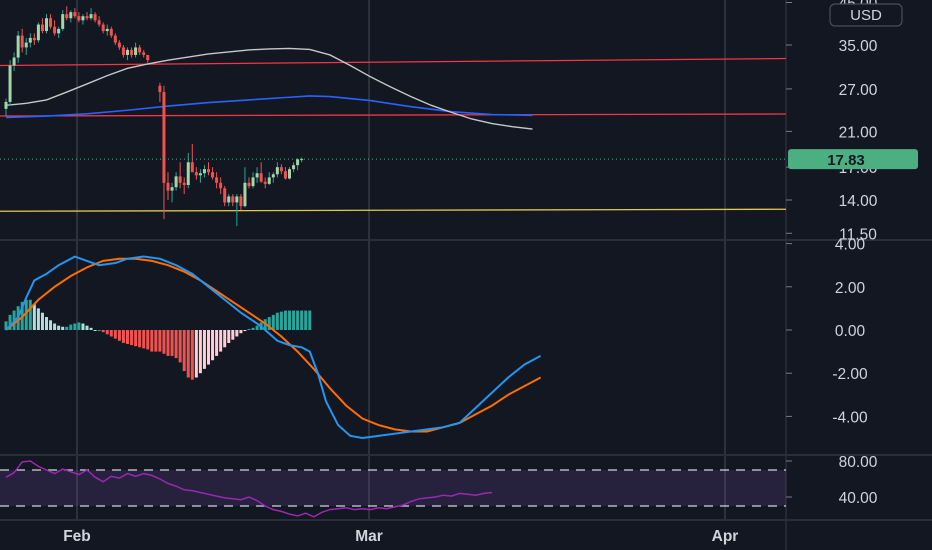  Describe the element at coordinates (400, 536) in the screenshot. I see `time-axis: Feb Mar Apr` at that location.